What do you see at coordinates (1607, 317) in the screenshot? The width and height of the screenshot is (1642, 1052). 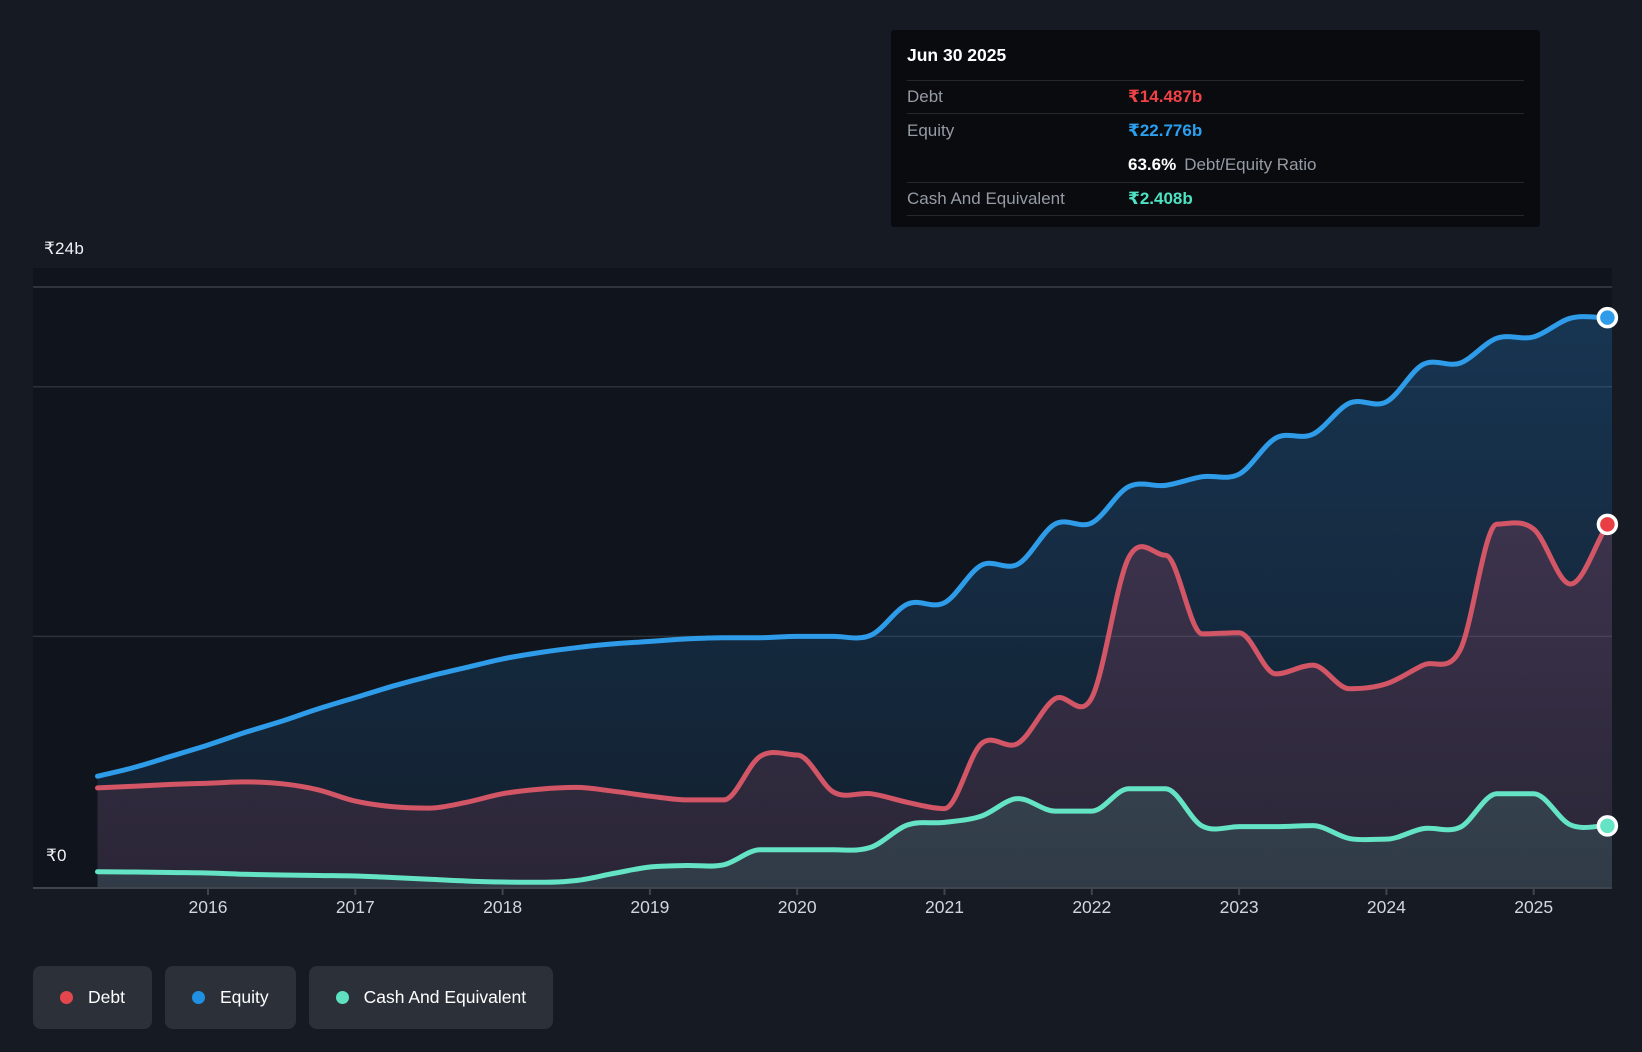 I see `equity-end-dot` at bounding box center [1607, 317].